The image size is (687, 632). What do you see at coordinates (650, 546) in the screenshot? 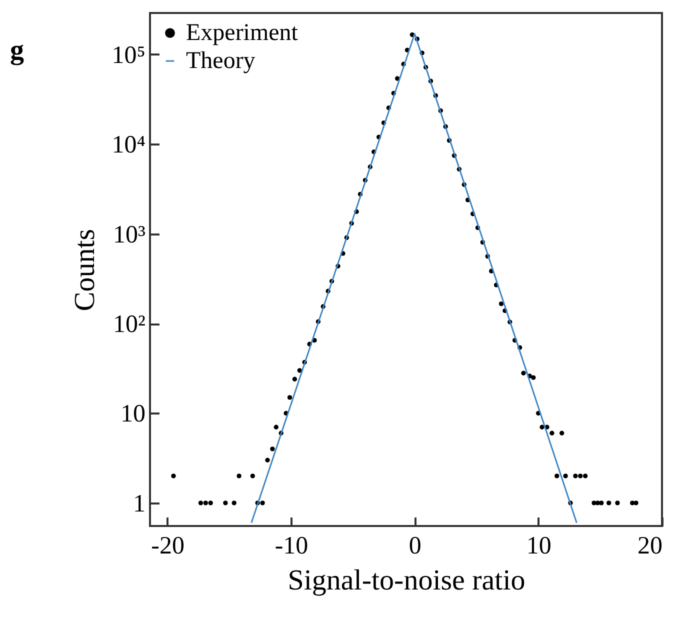
I see `x-tick-label: 20` at bounding box center [650, 546].